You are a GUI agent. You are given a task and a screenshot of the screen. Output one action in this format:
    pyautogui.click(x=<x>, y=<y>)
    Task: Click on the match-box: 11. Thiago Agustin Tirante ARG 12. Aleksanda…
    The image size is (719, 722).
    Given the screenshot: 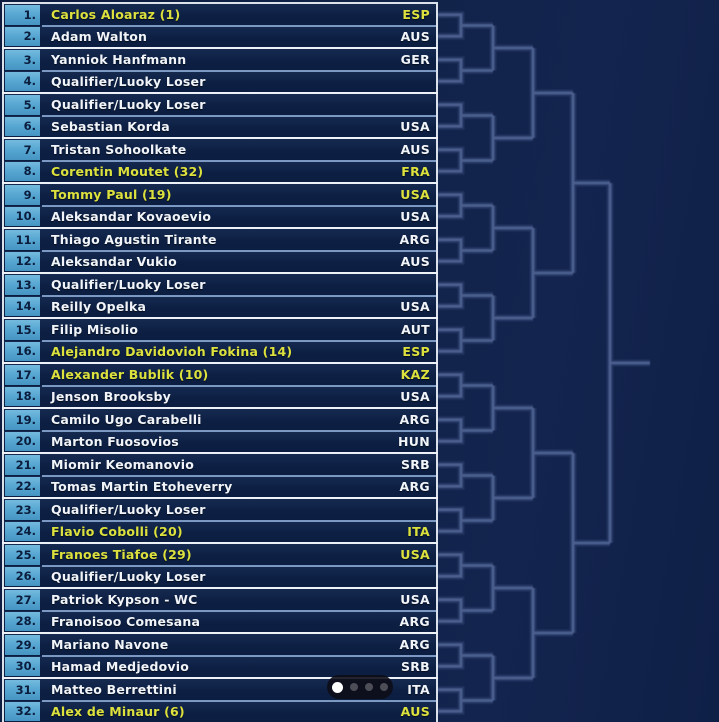 What is the action you would take?
    pyautogui.click(x=220, y=250)
    